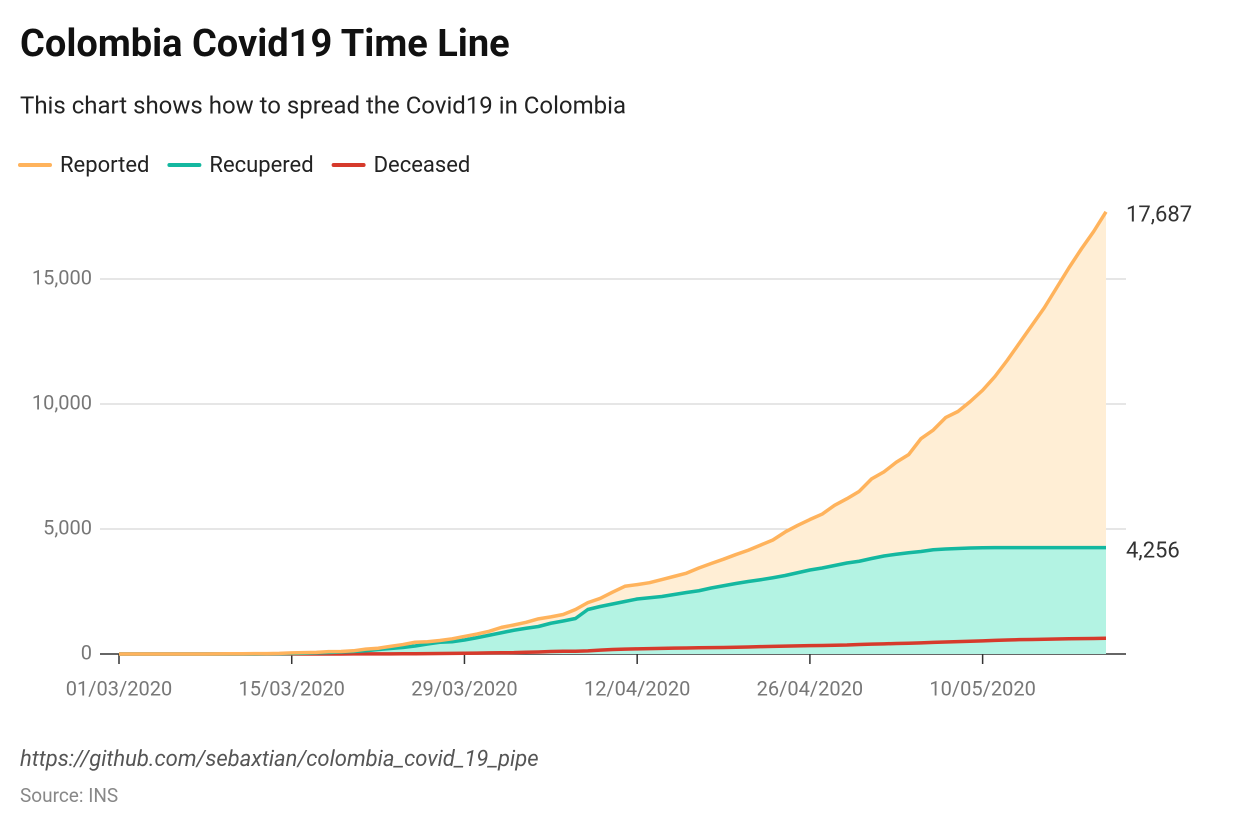  Describe the element at coordinates (810, 688) in the screenshot. I see `x-tick-label: 26/04/2020` at that location.